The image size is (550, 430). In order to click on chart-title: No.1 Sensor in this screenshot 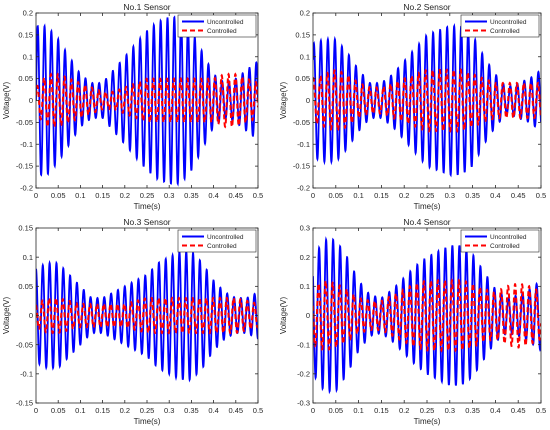, I will do `click(146, 7)`.